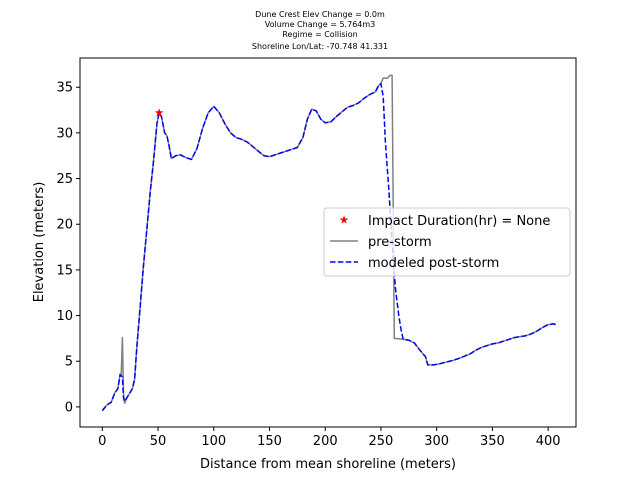 This screenshot has width=640, height=480. What do you see at coordinates (64, 316) in the screenshot?
I see `y-tick-label: 10` at bounding box center [64, 316].